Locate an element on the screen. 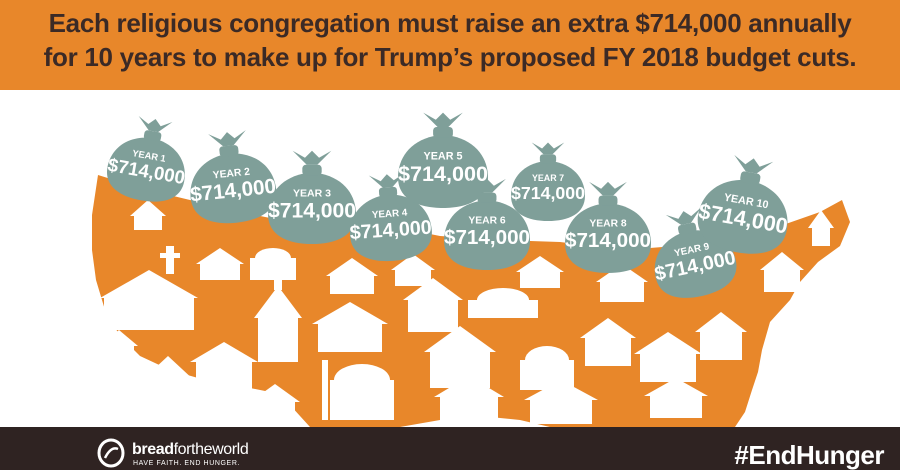 The height and width of the screenshot is (470, 900). money-bag-icon: YEAR 5$714,000 is located at coordinates (443, 160).